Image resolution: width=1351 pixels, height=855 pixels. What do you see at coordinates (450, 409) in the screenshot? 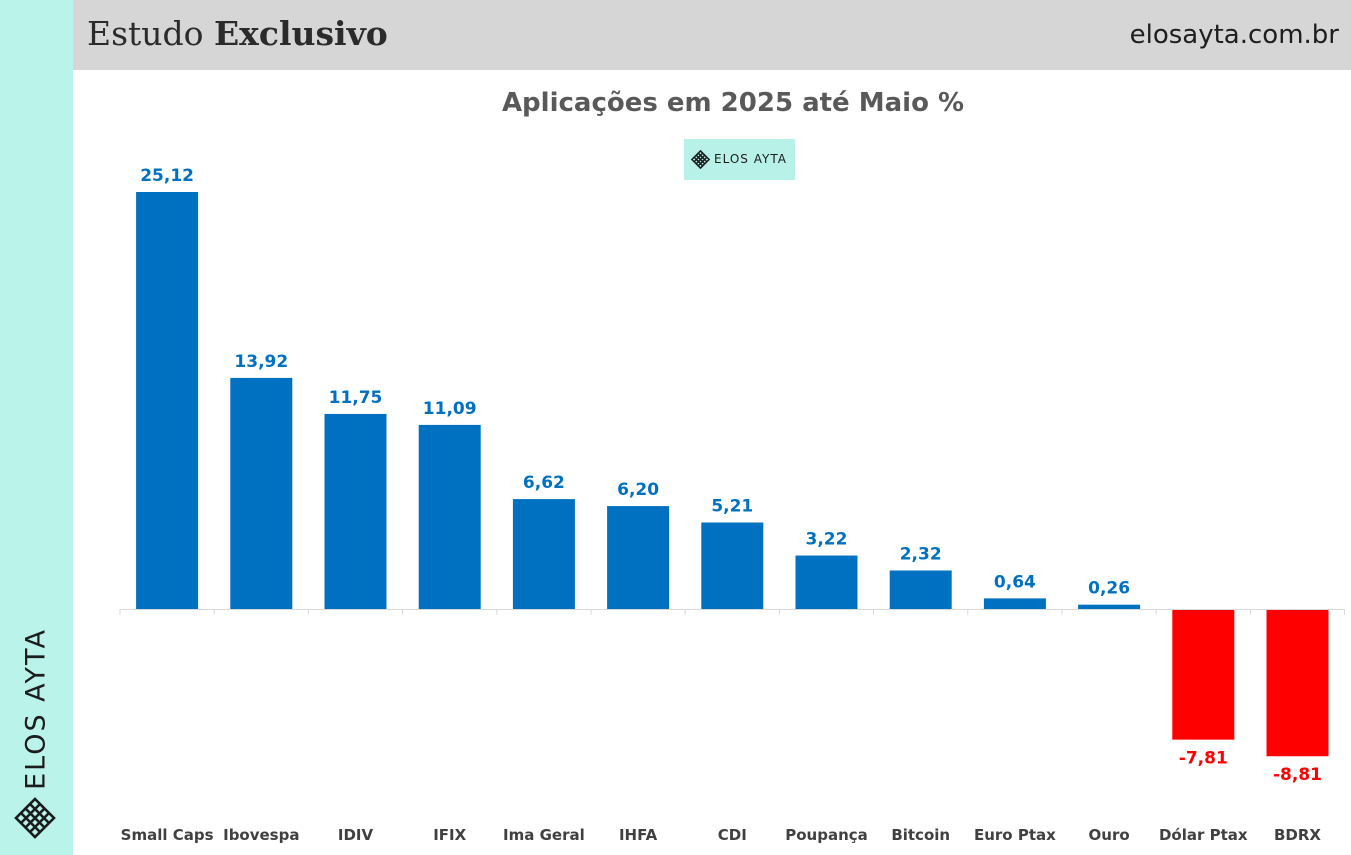
I see `data-label: 11,09` at bounding box center [450, 409].